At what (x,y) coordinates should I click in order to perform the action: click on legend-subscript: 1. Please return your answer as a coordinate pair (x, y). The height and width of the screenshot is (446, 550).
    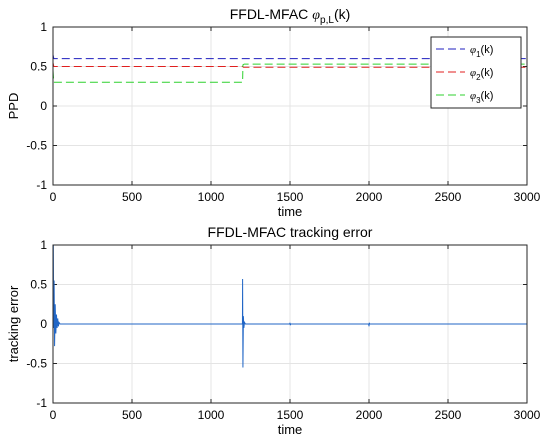
    Looking at the image, I should click on (478, 54).